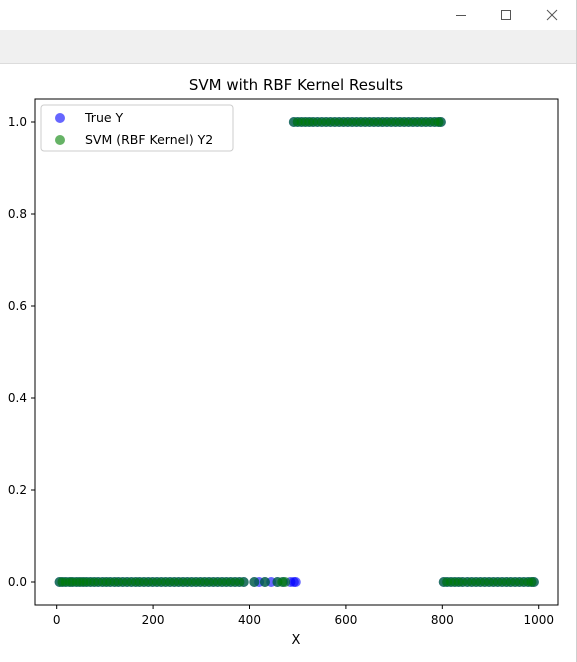 This screenshot has height=662, width=577. Describe the element at coordinates (149, 139) in the screenshot. I see `legend-label: SVM (RBF Kernel) Y2` at that location.